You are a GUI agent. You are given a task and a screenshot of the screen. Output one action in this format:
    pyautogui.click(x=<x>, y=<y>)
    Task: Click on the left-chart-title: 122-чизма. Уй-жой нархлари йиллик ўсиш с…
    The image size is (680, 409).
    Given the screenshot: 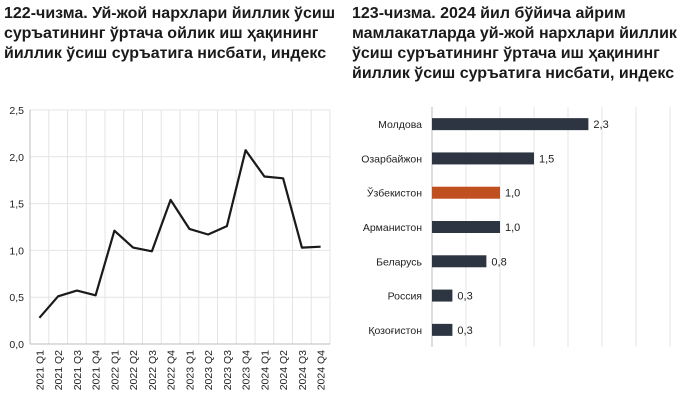 What is the action you would take?
    pyautogui.click(x=170, y=33)
    